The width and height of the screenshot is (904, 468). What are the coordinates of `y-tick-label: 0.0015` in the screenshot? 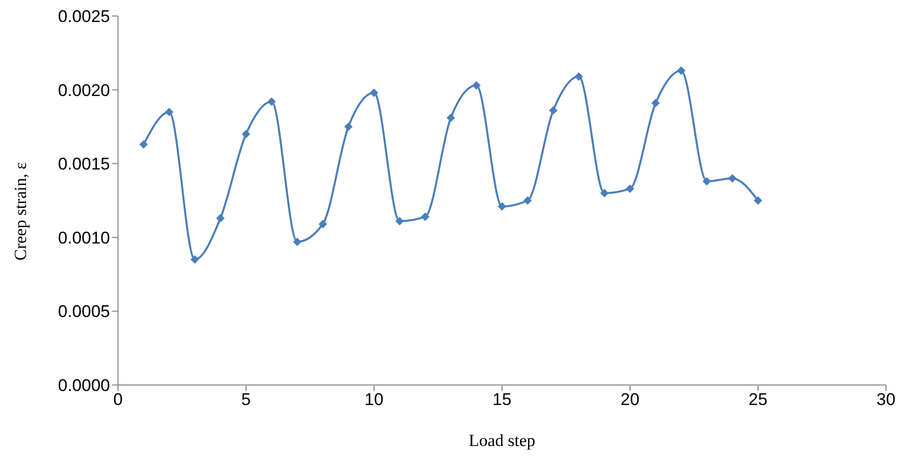 It's located at (84, 164).